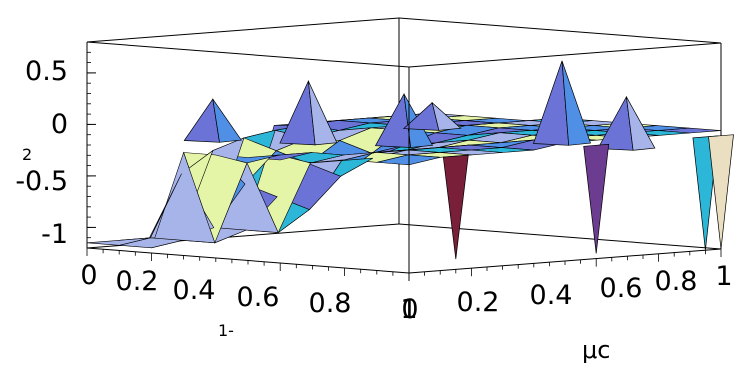 Image resolution: width=740 pixels, height=365 pixels. What do you see at coordinates (54, 234) in the screenshot?
I see `z-tick-label: -1` at bounding box center [54, 234].